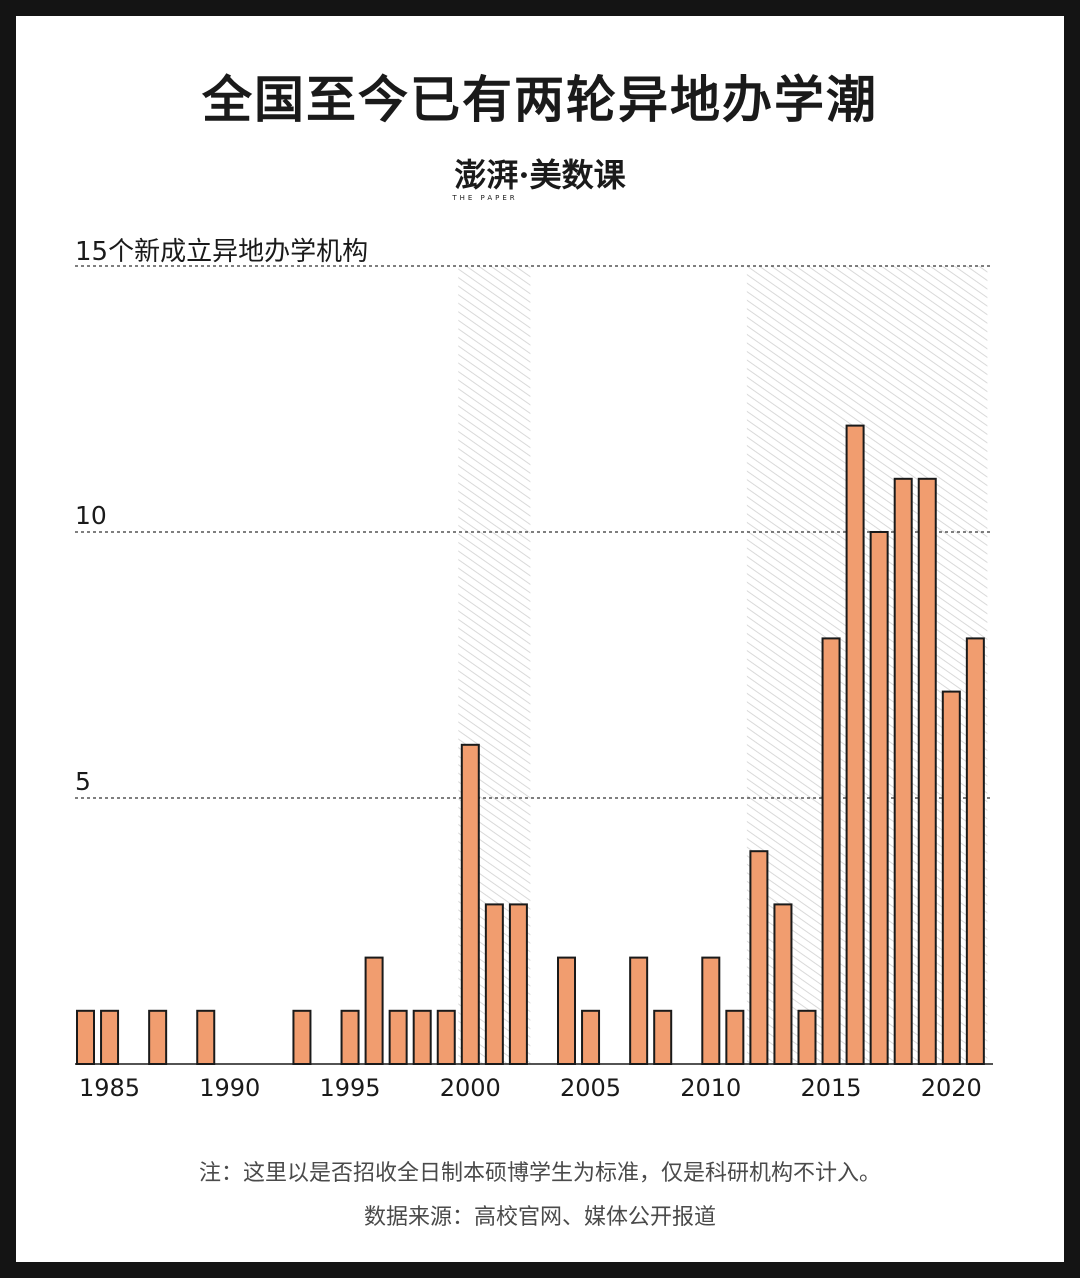 Image resolution: width=1080 pixels, height=1278 pixels. Describe the element at coordinates (951, 1088) in the screenshot. I see `x-tick-label-2020: 2020` at that location.